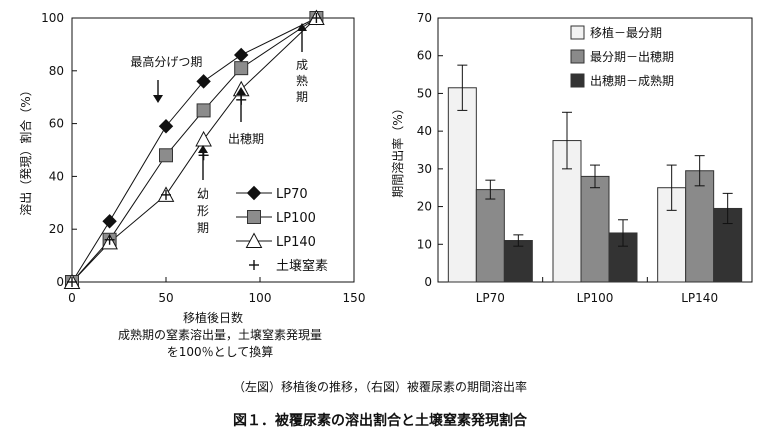 The height and width of the screenshot is (439, 760). What do you see at coordinates (72, 298) in the screenshot?
I see `left-x-tick-label: 0` at bounding box center [72, 298].